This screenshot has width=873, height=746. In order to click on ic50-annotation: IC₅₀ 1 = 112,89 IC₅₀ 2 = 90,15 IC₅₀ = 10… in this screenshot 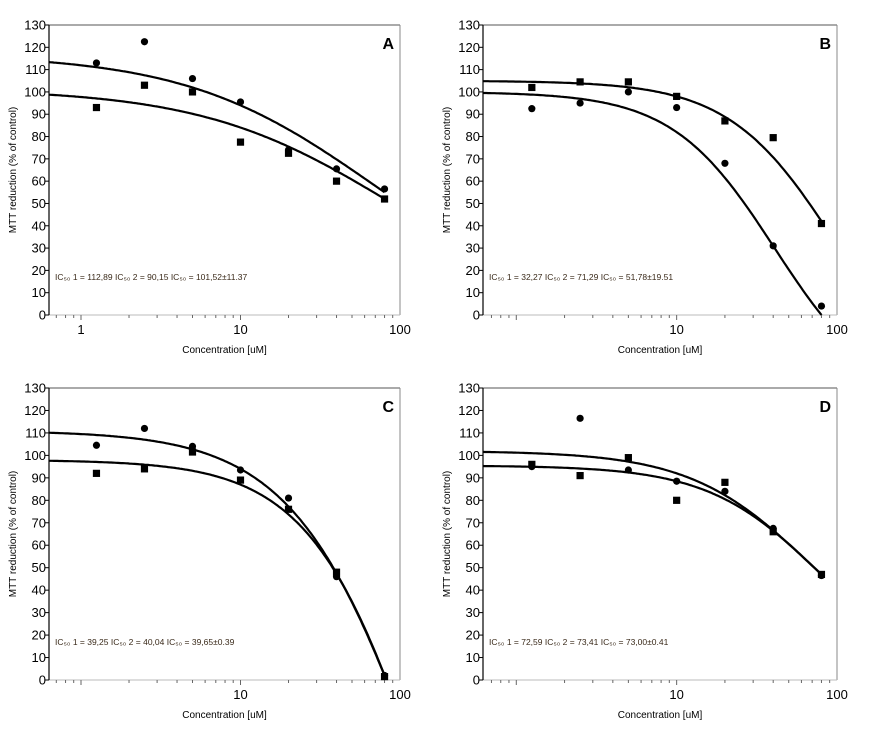, I will do `click(151, 277)`.